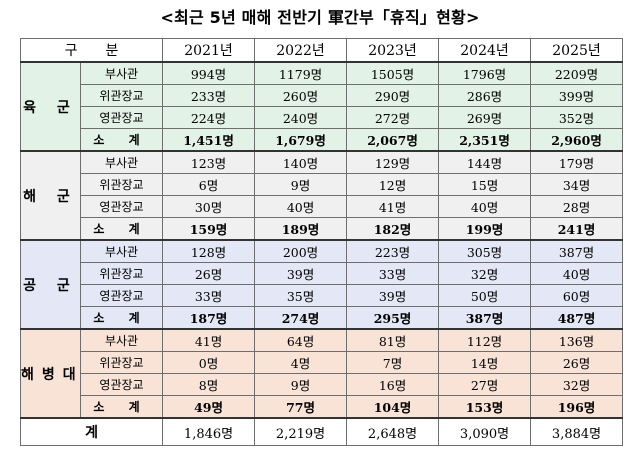 This screenshot has width=640, height=454. I want to click on value-cell: 49명, so click(209, 407).